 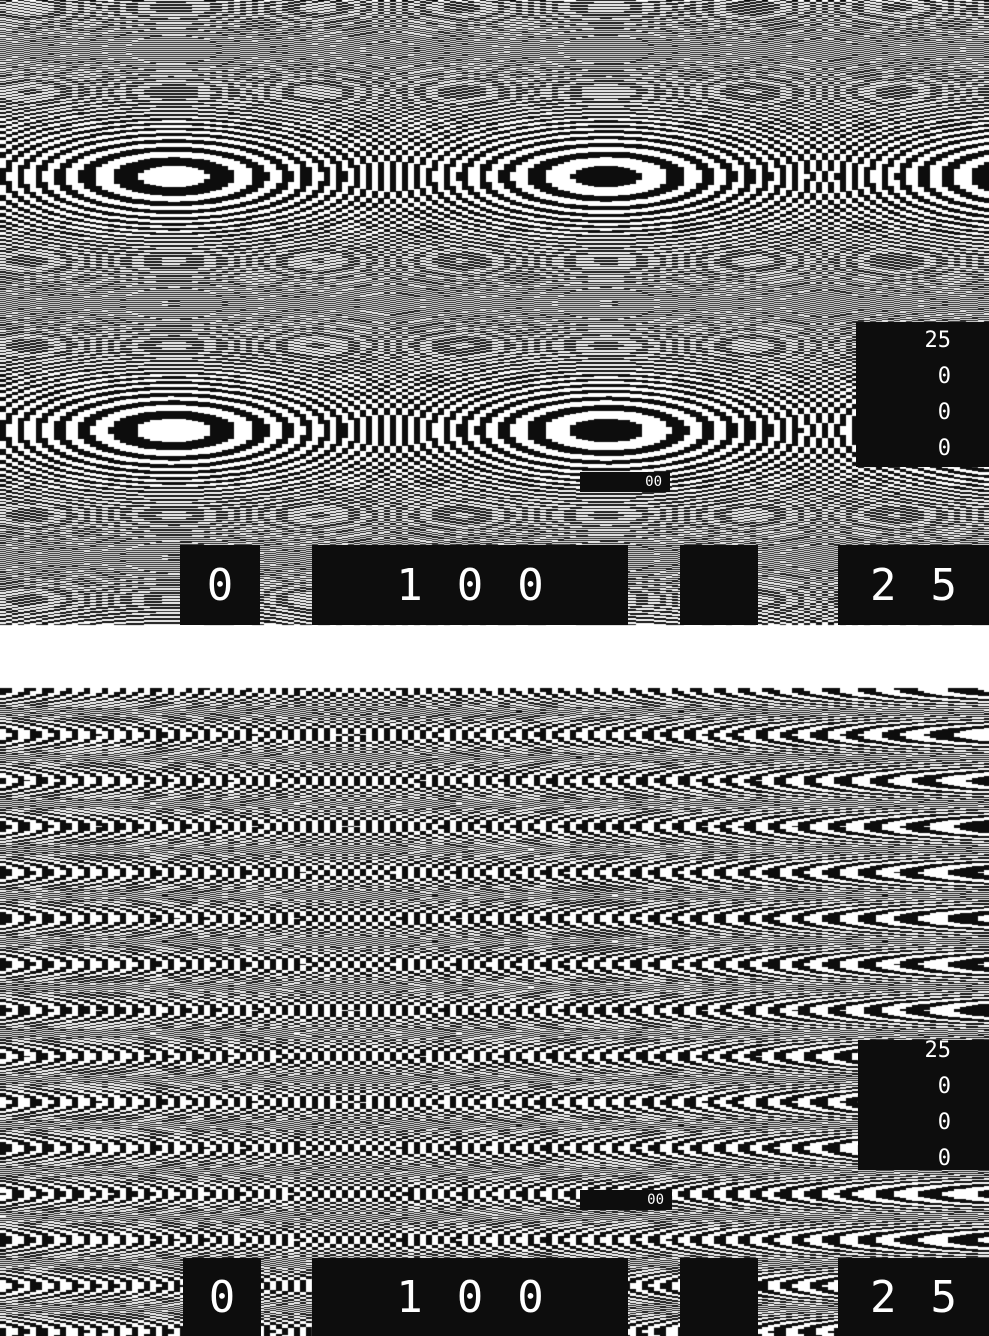 I want to click on bottom-label-zero: 0, so click(x=222, y=1297).